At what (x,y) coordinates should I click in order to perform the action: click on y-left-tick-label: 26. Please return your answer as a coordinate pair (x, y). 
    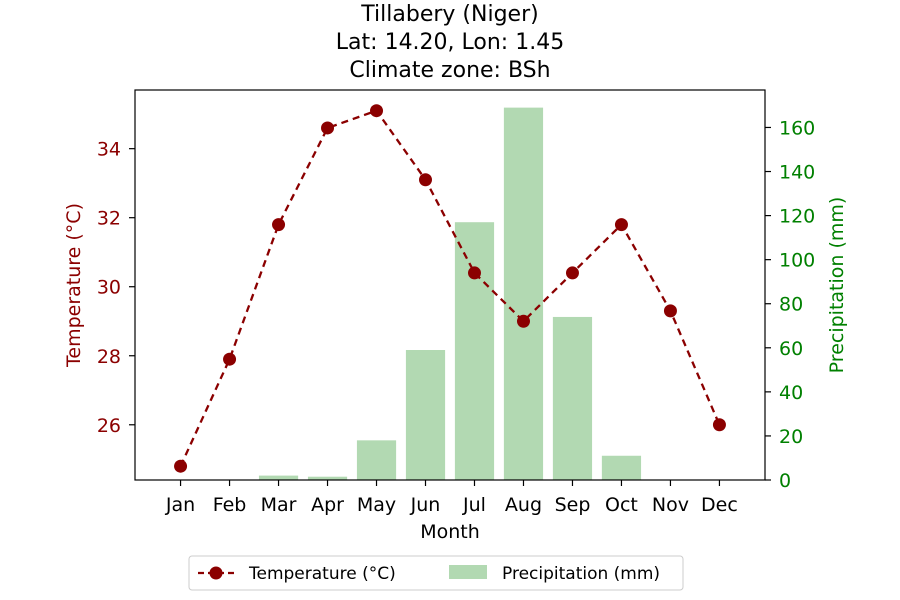
    Looking at the image, I should click on (109, 426).